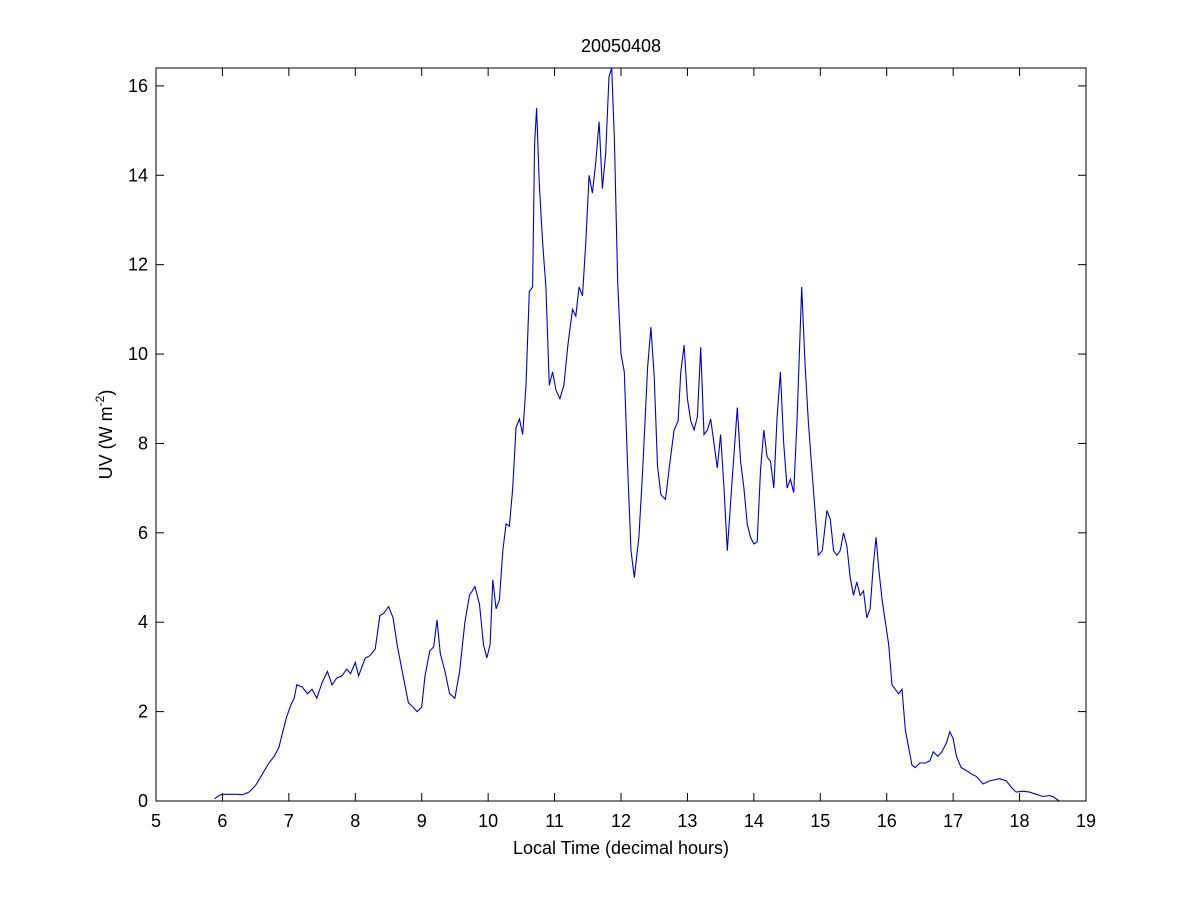 The height and width of the screenshot is (905, 1200). Describe the element at coordinates (143, 712) in the screenshot. I see `y-tick-label: 2` at that location.